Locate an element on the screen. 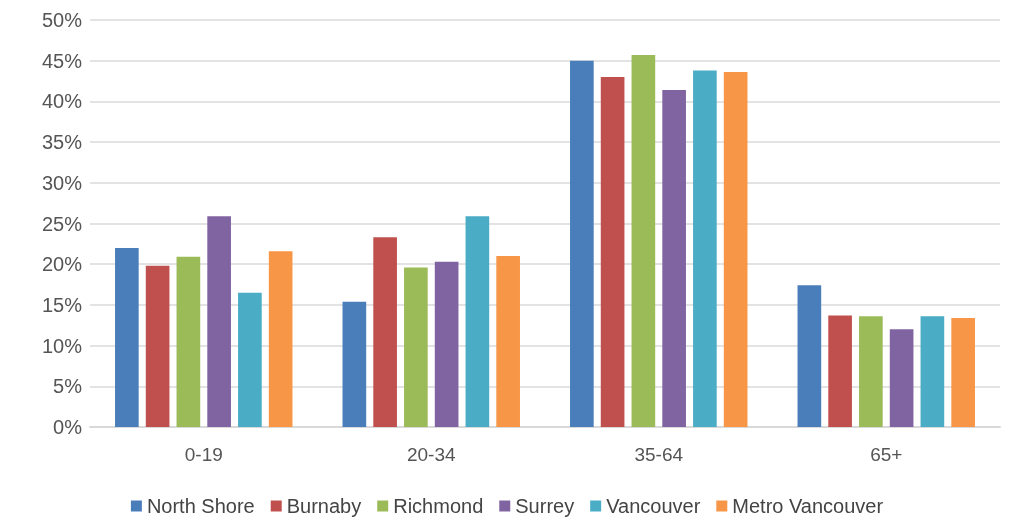  y-tick-label: 0% is located at coordinates (68, 427).